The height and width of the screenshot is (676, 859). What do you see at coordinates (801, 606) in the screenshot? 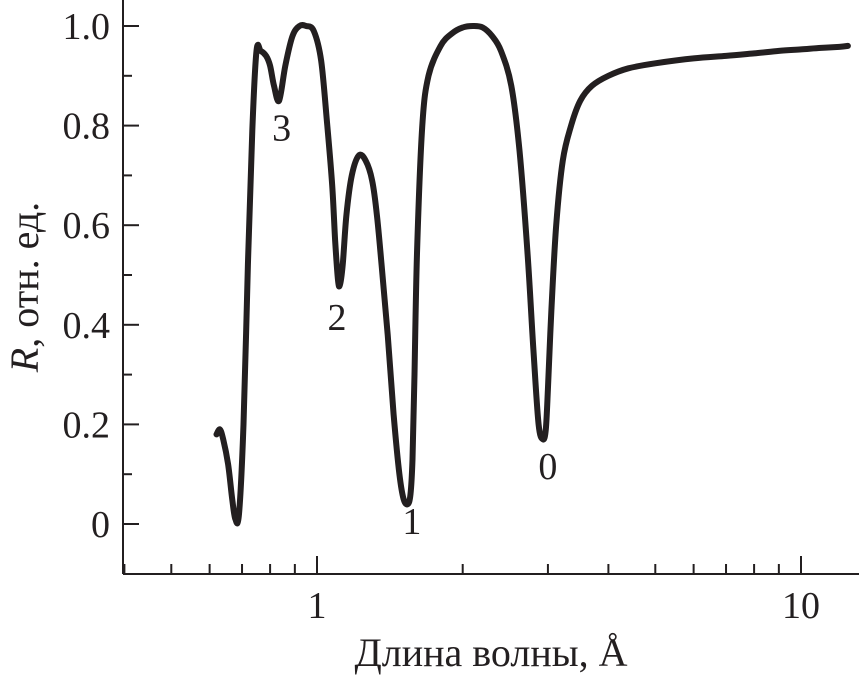
I see `x-tick-label: 10` at bounding box center [801, 606].